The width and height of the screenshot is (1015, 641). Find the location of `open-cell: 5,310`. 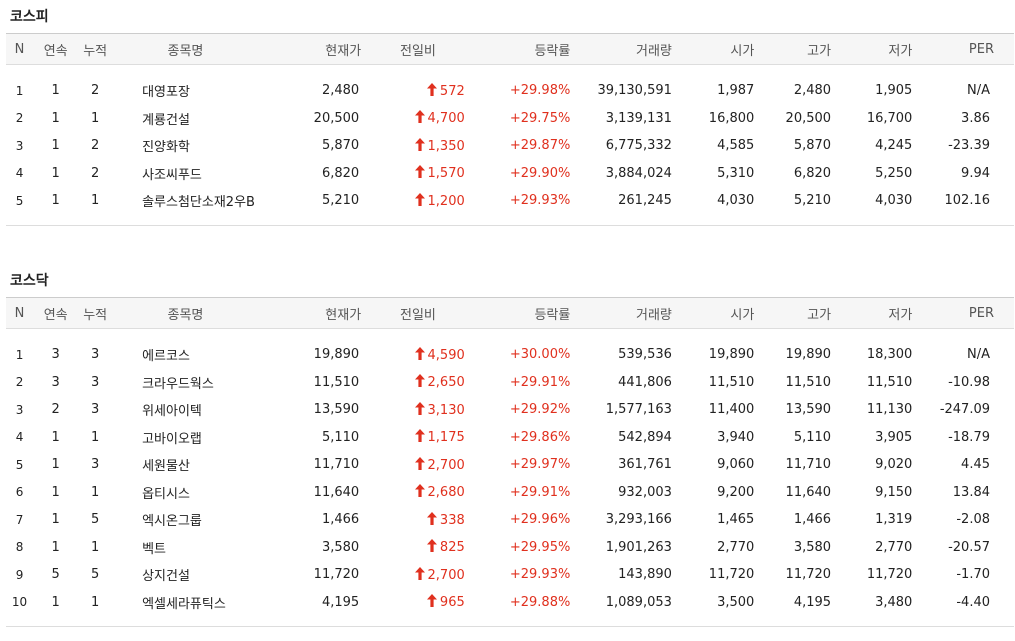

open-cell: 5,310 is located at coordinates (736, 173).